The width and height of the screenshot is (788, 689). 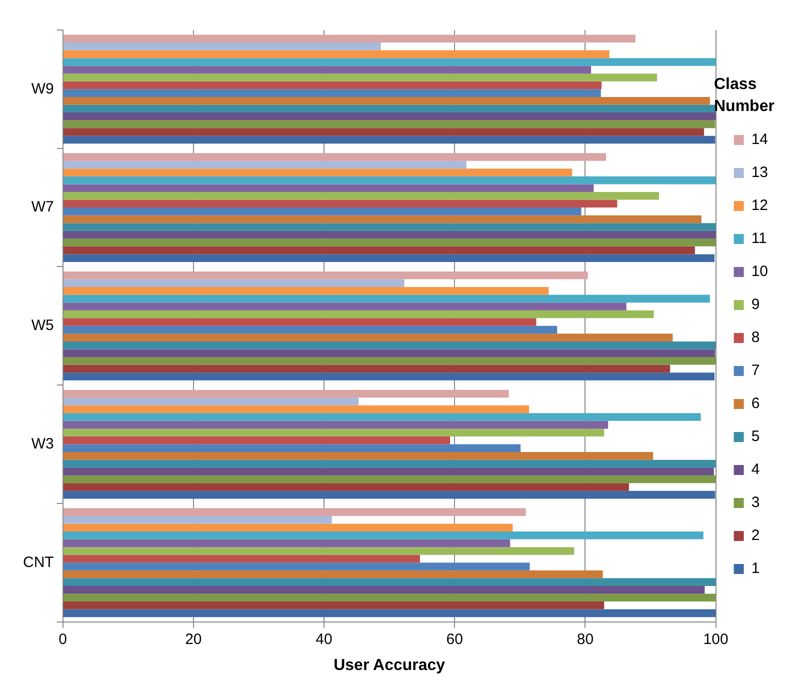 What do you see at coordinates (324, 639) in the screenshot?
I see `x-tick-label: 40` at bounding box center [324, 639].